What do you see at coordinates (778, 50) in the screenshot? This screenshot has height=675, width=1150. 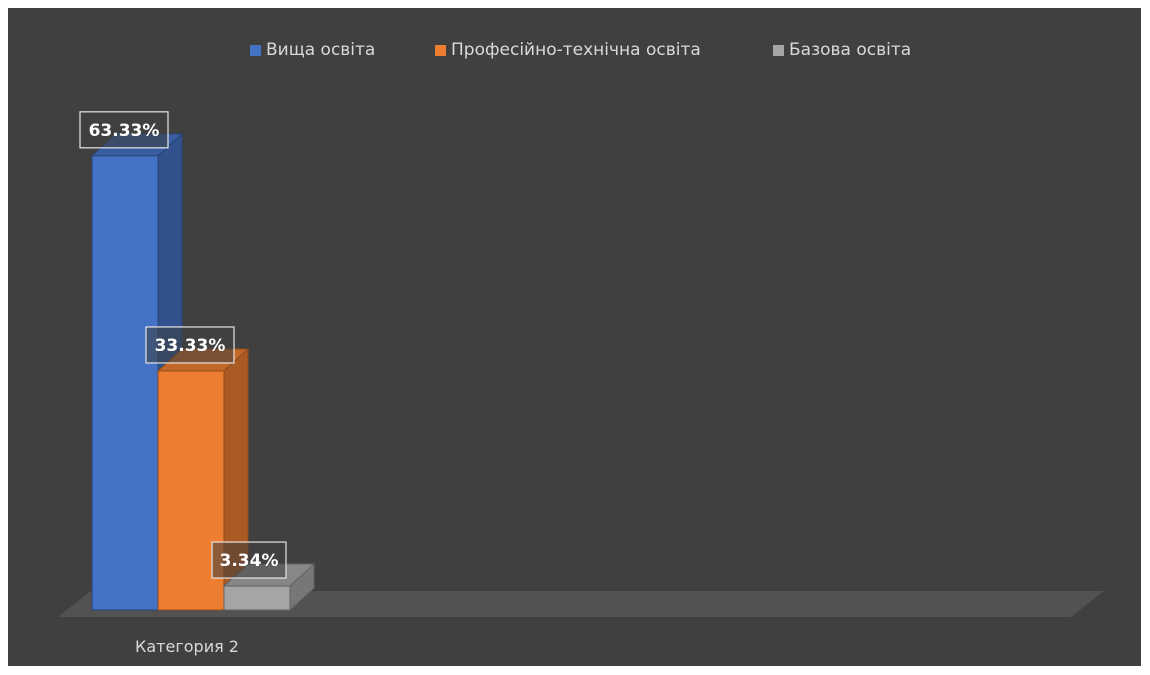 I see `legend-swatch-basic-education` at bounding box center [778, 50].